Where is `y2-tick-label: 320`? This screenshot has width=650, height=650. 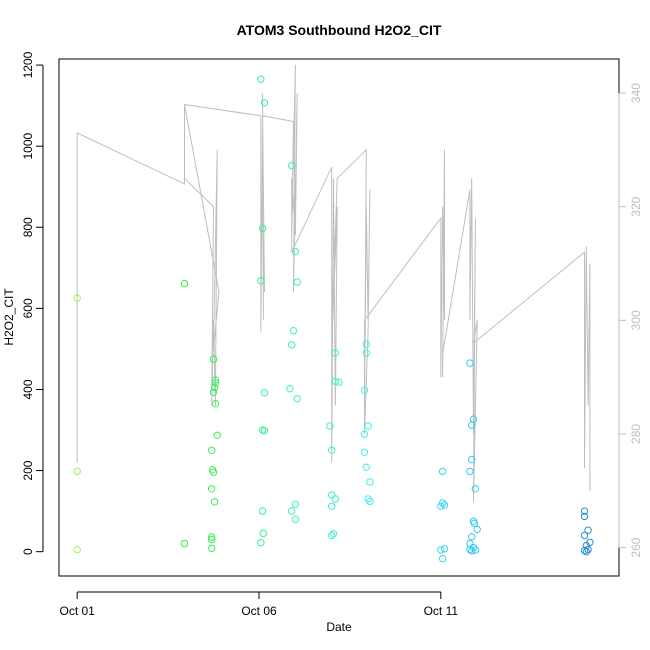 y2-tick-label: 320 is located at coordinates (636, 206).